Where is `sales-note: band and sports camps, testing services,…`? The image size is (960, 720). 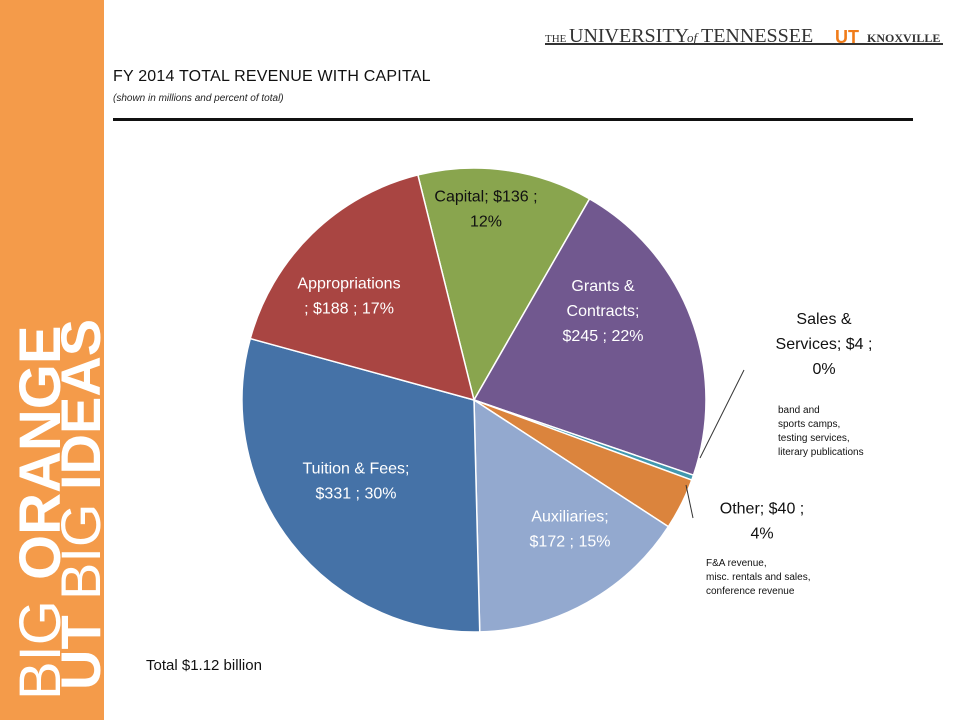 sales-note: band and sports camps, testing services,… is located at coordinates (821, 432).